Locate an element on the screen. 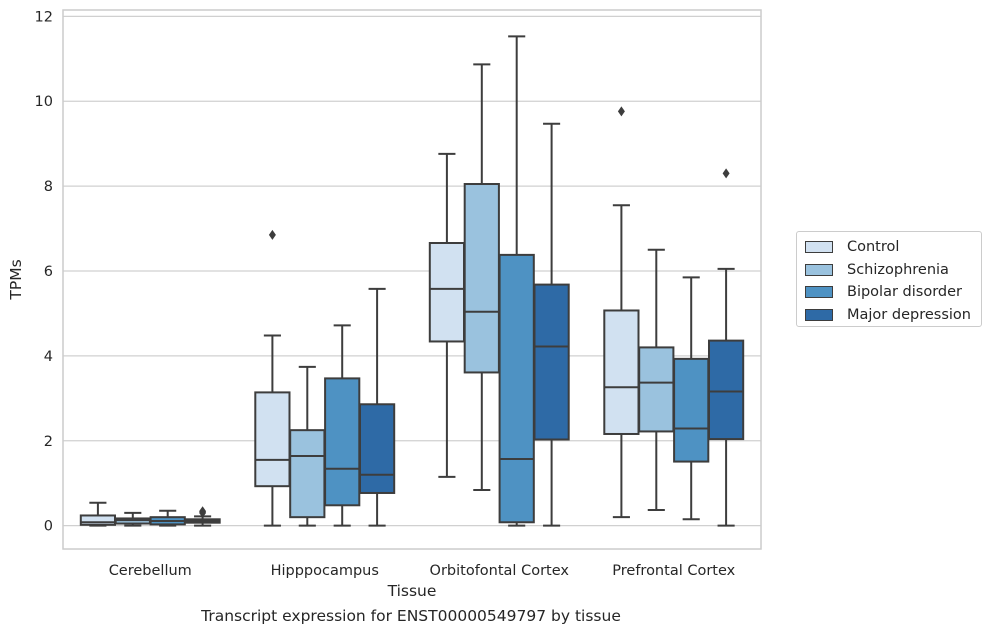 The image size is (992, 635). legend-item: Major depression is located at coordinates (893, 315).